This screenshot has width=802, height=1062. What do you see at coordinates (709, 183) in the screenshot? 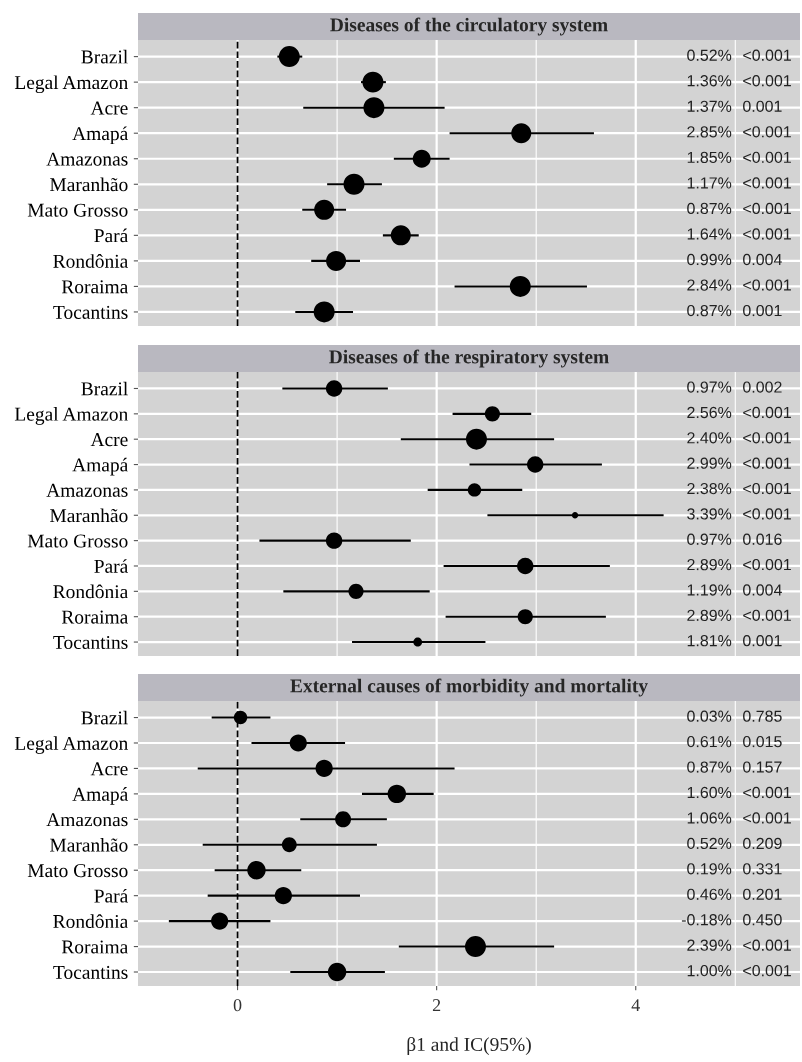
I see `annotation: 1.17%` at bounding box center [709, 183].